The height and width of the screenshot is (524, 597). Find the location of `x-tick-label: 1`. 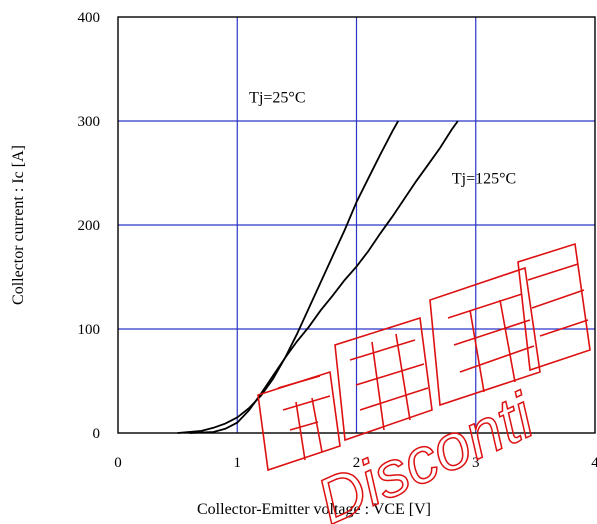

x-tick-label: 1 is located at coordinates (238, 463).